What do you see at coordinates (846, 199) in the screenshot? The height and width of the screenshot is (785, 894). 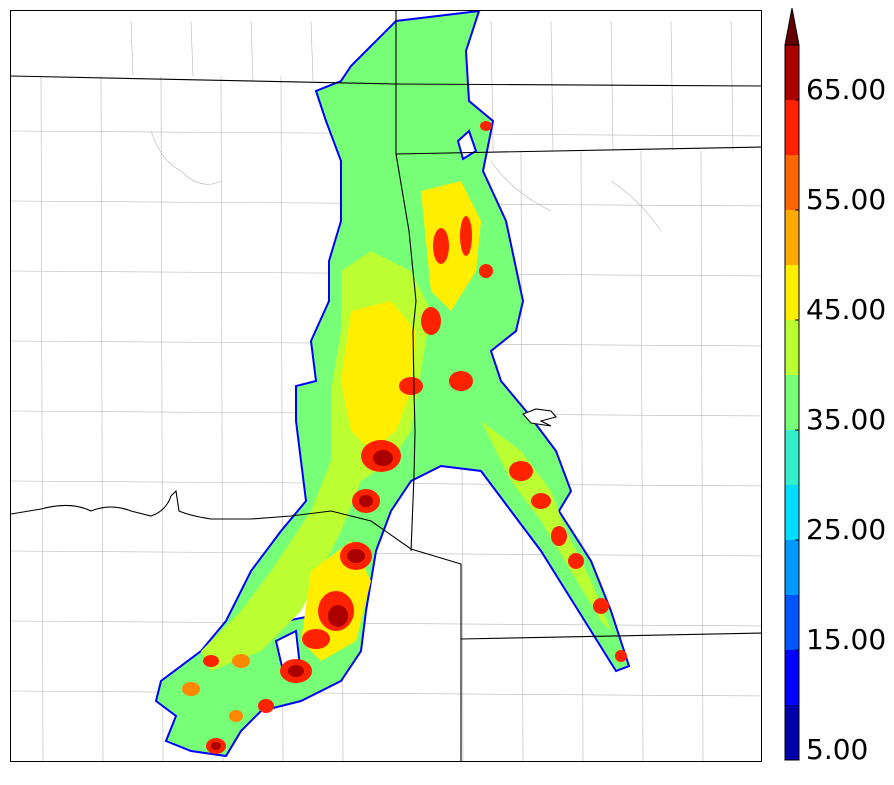 I see `colorbar-label-55: 55.00` at bounding box center [846, 199].